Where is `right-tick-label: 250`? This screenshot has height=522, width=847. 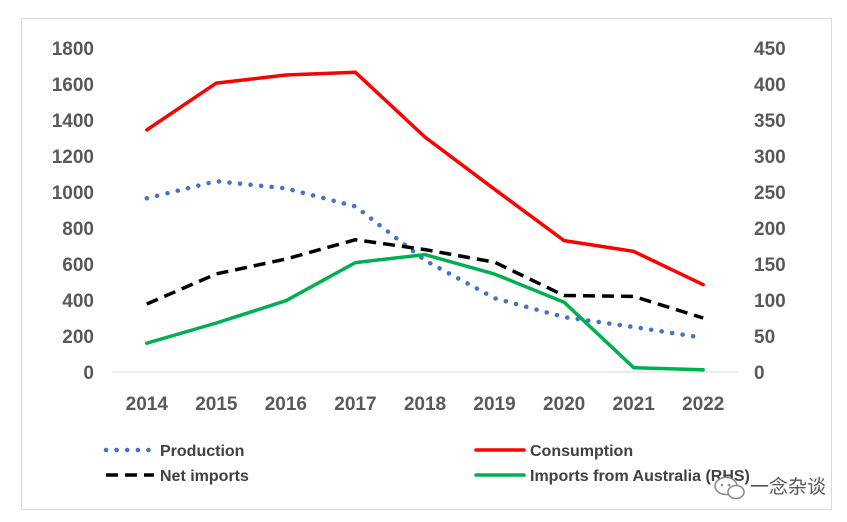 right-tick-label: 250 is located at coordinates (770, 193).